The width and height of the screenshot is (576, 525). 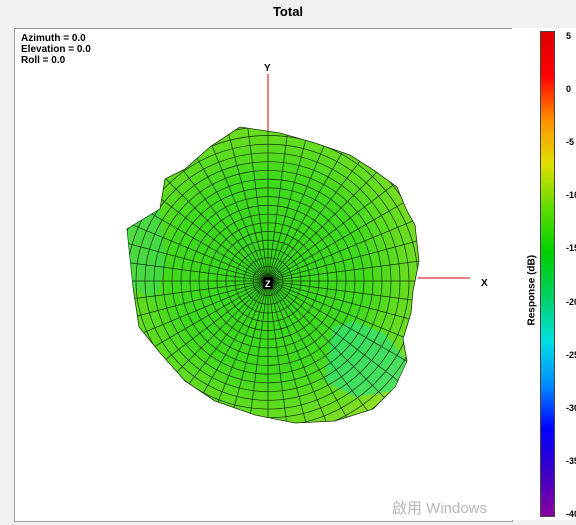 What do you see at coordinates (484, 283) in the screenshot?
I see `x-axis-label: X` at bounding box center [484, 283].